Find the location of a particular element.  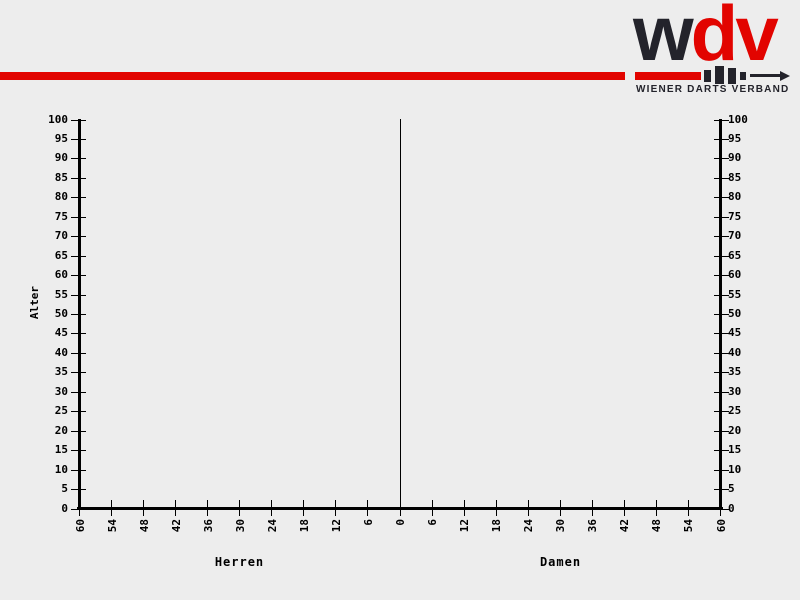

y-tick-label-right: 60 is located at coordinates (735, 274).